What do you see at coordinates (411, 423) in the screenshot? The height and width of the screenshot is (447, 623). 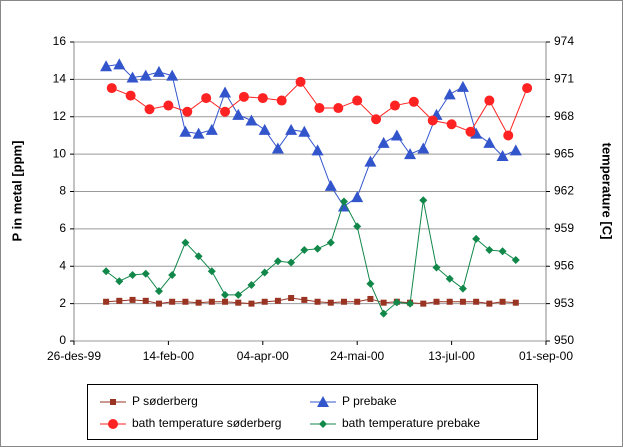 I see `legend-label: bath temperature prebake` at bounding box center [411, 423].